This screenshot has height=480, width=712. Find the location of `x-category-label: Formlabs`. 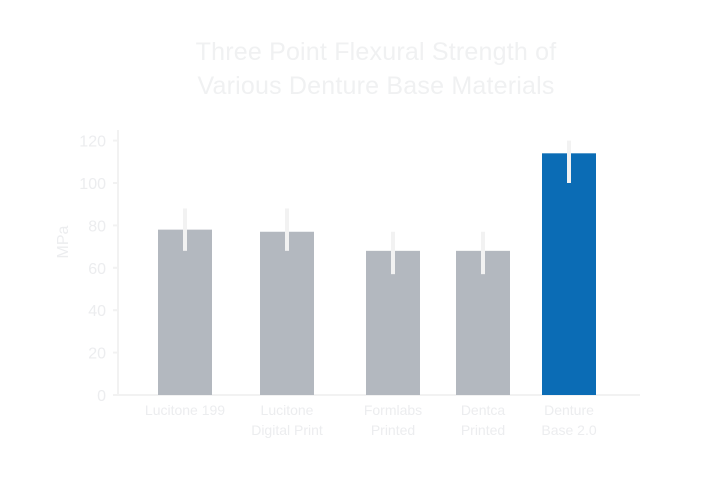

x-category-label: Formlabs is located at coordinates (393, 410).